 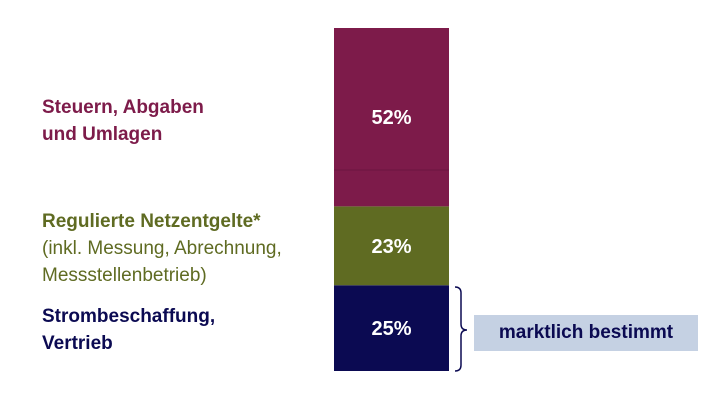 I want to click on bar-segment-label-2: 52%, so click(x=391, y=118).